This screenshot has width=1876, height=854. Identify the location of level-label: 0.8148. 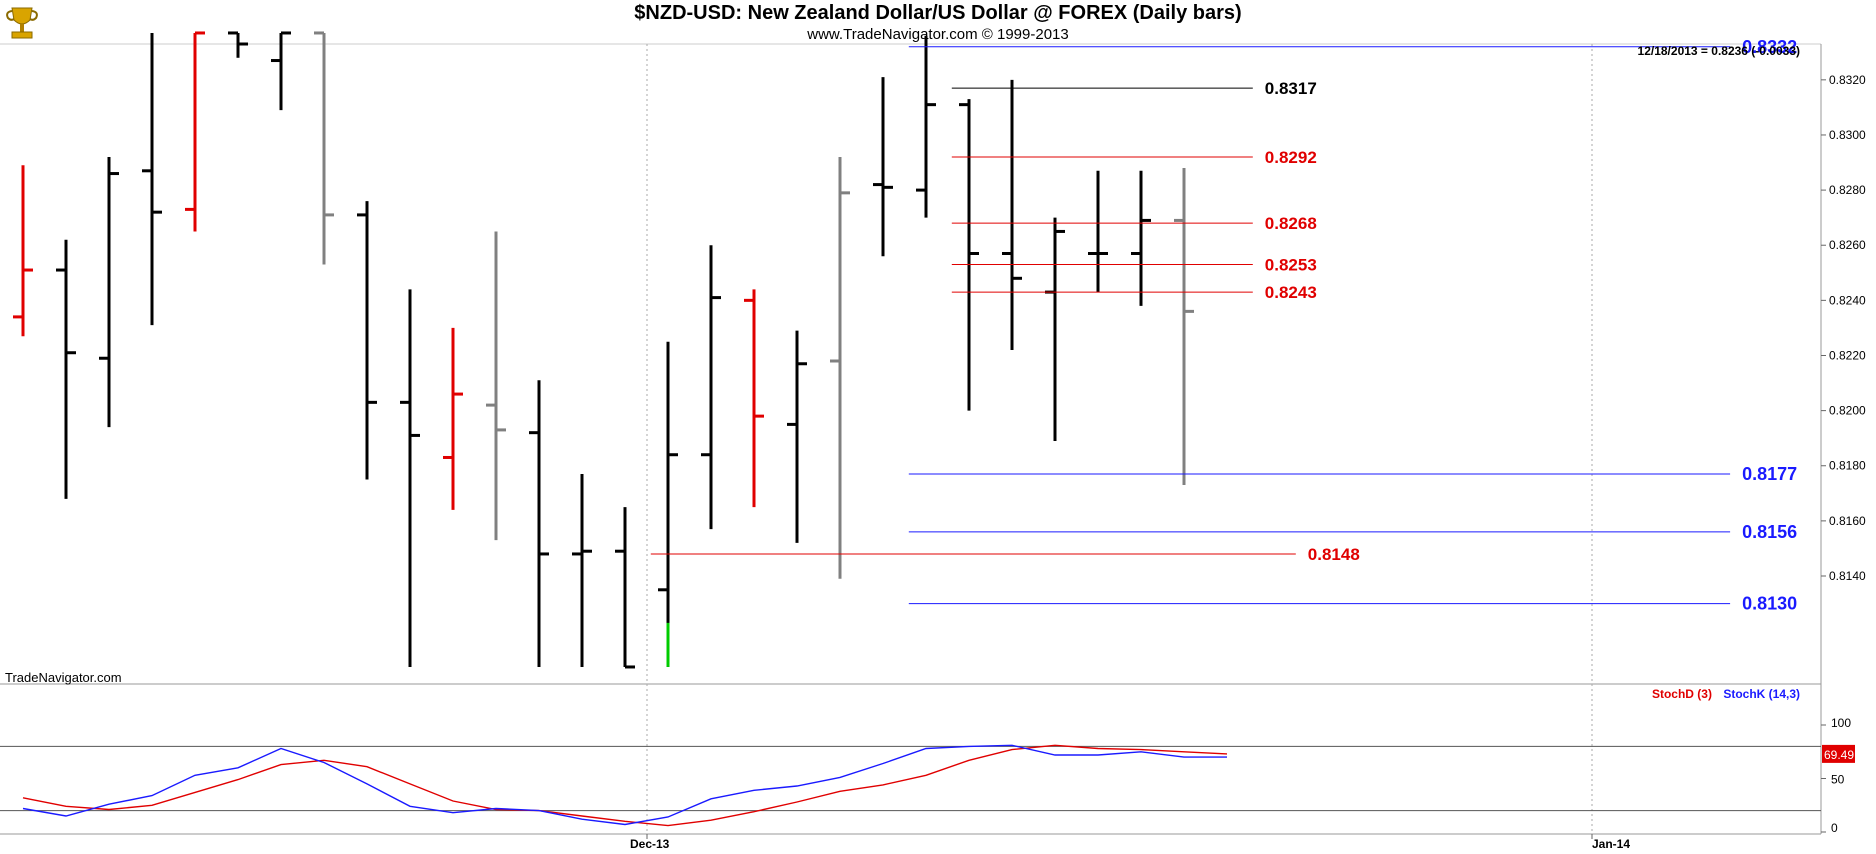
(1334, 554).